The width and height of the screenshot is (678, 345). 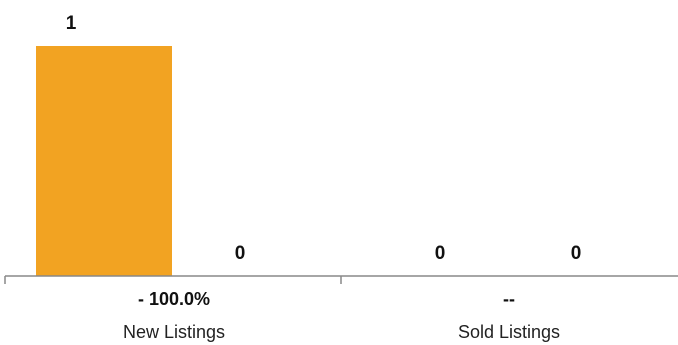 I want to click on bar, so click(x=104, y=161).